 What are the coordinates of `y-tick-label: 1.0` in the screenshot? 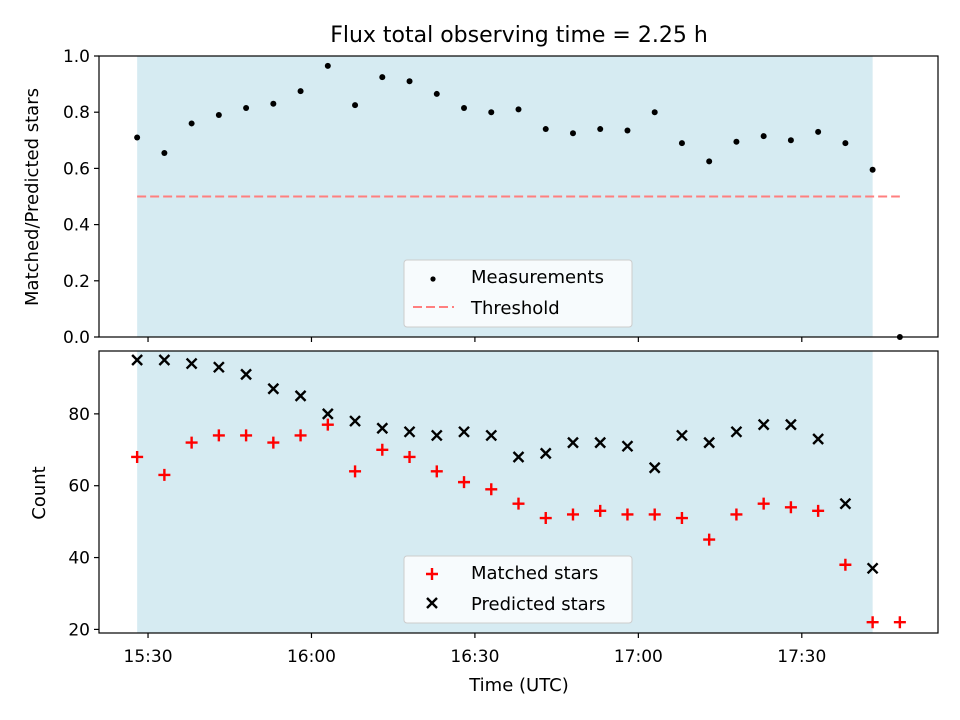 It's located at (76, 57).